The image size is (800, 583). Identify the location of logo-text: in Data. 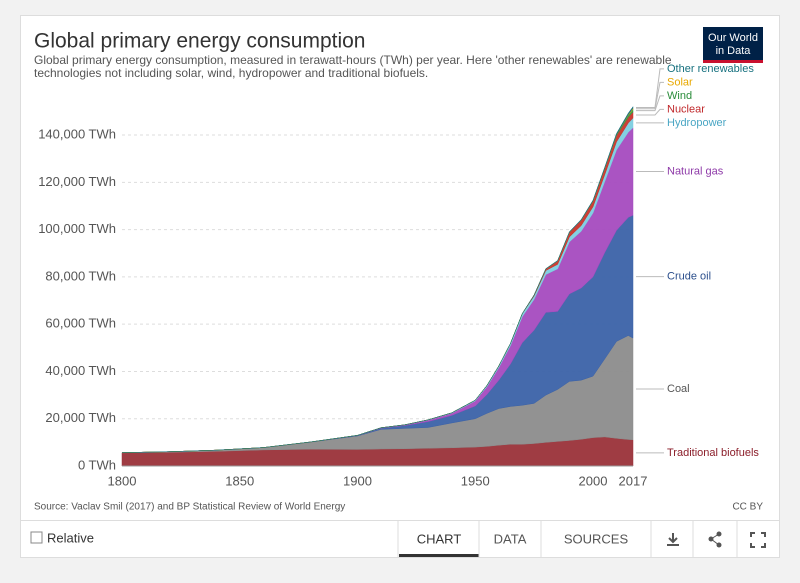
(734, 51).